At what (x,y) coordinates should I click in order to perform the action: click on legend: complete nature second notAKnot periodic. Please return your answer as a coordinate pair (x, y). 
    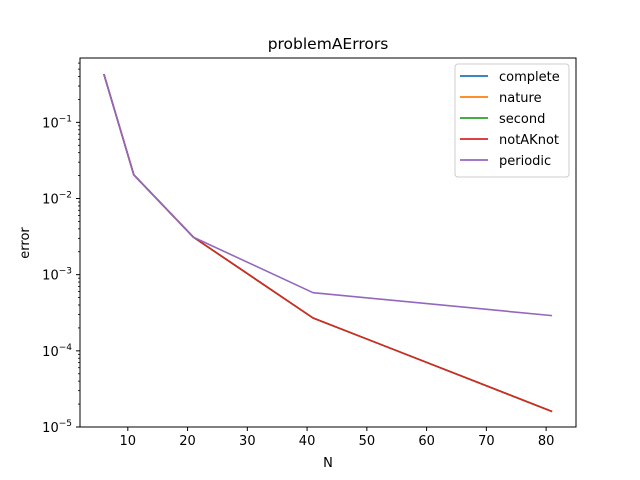
    Looking at the image, I should click on (512, 120).